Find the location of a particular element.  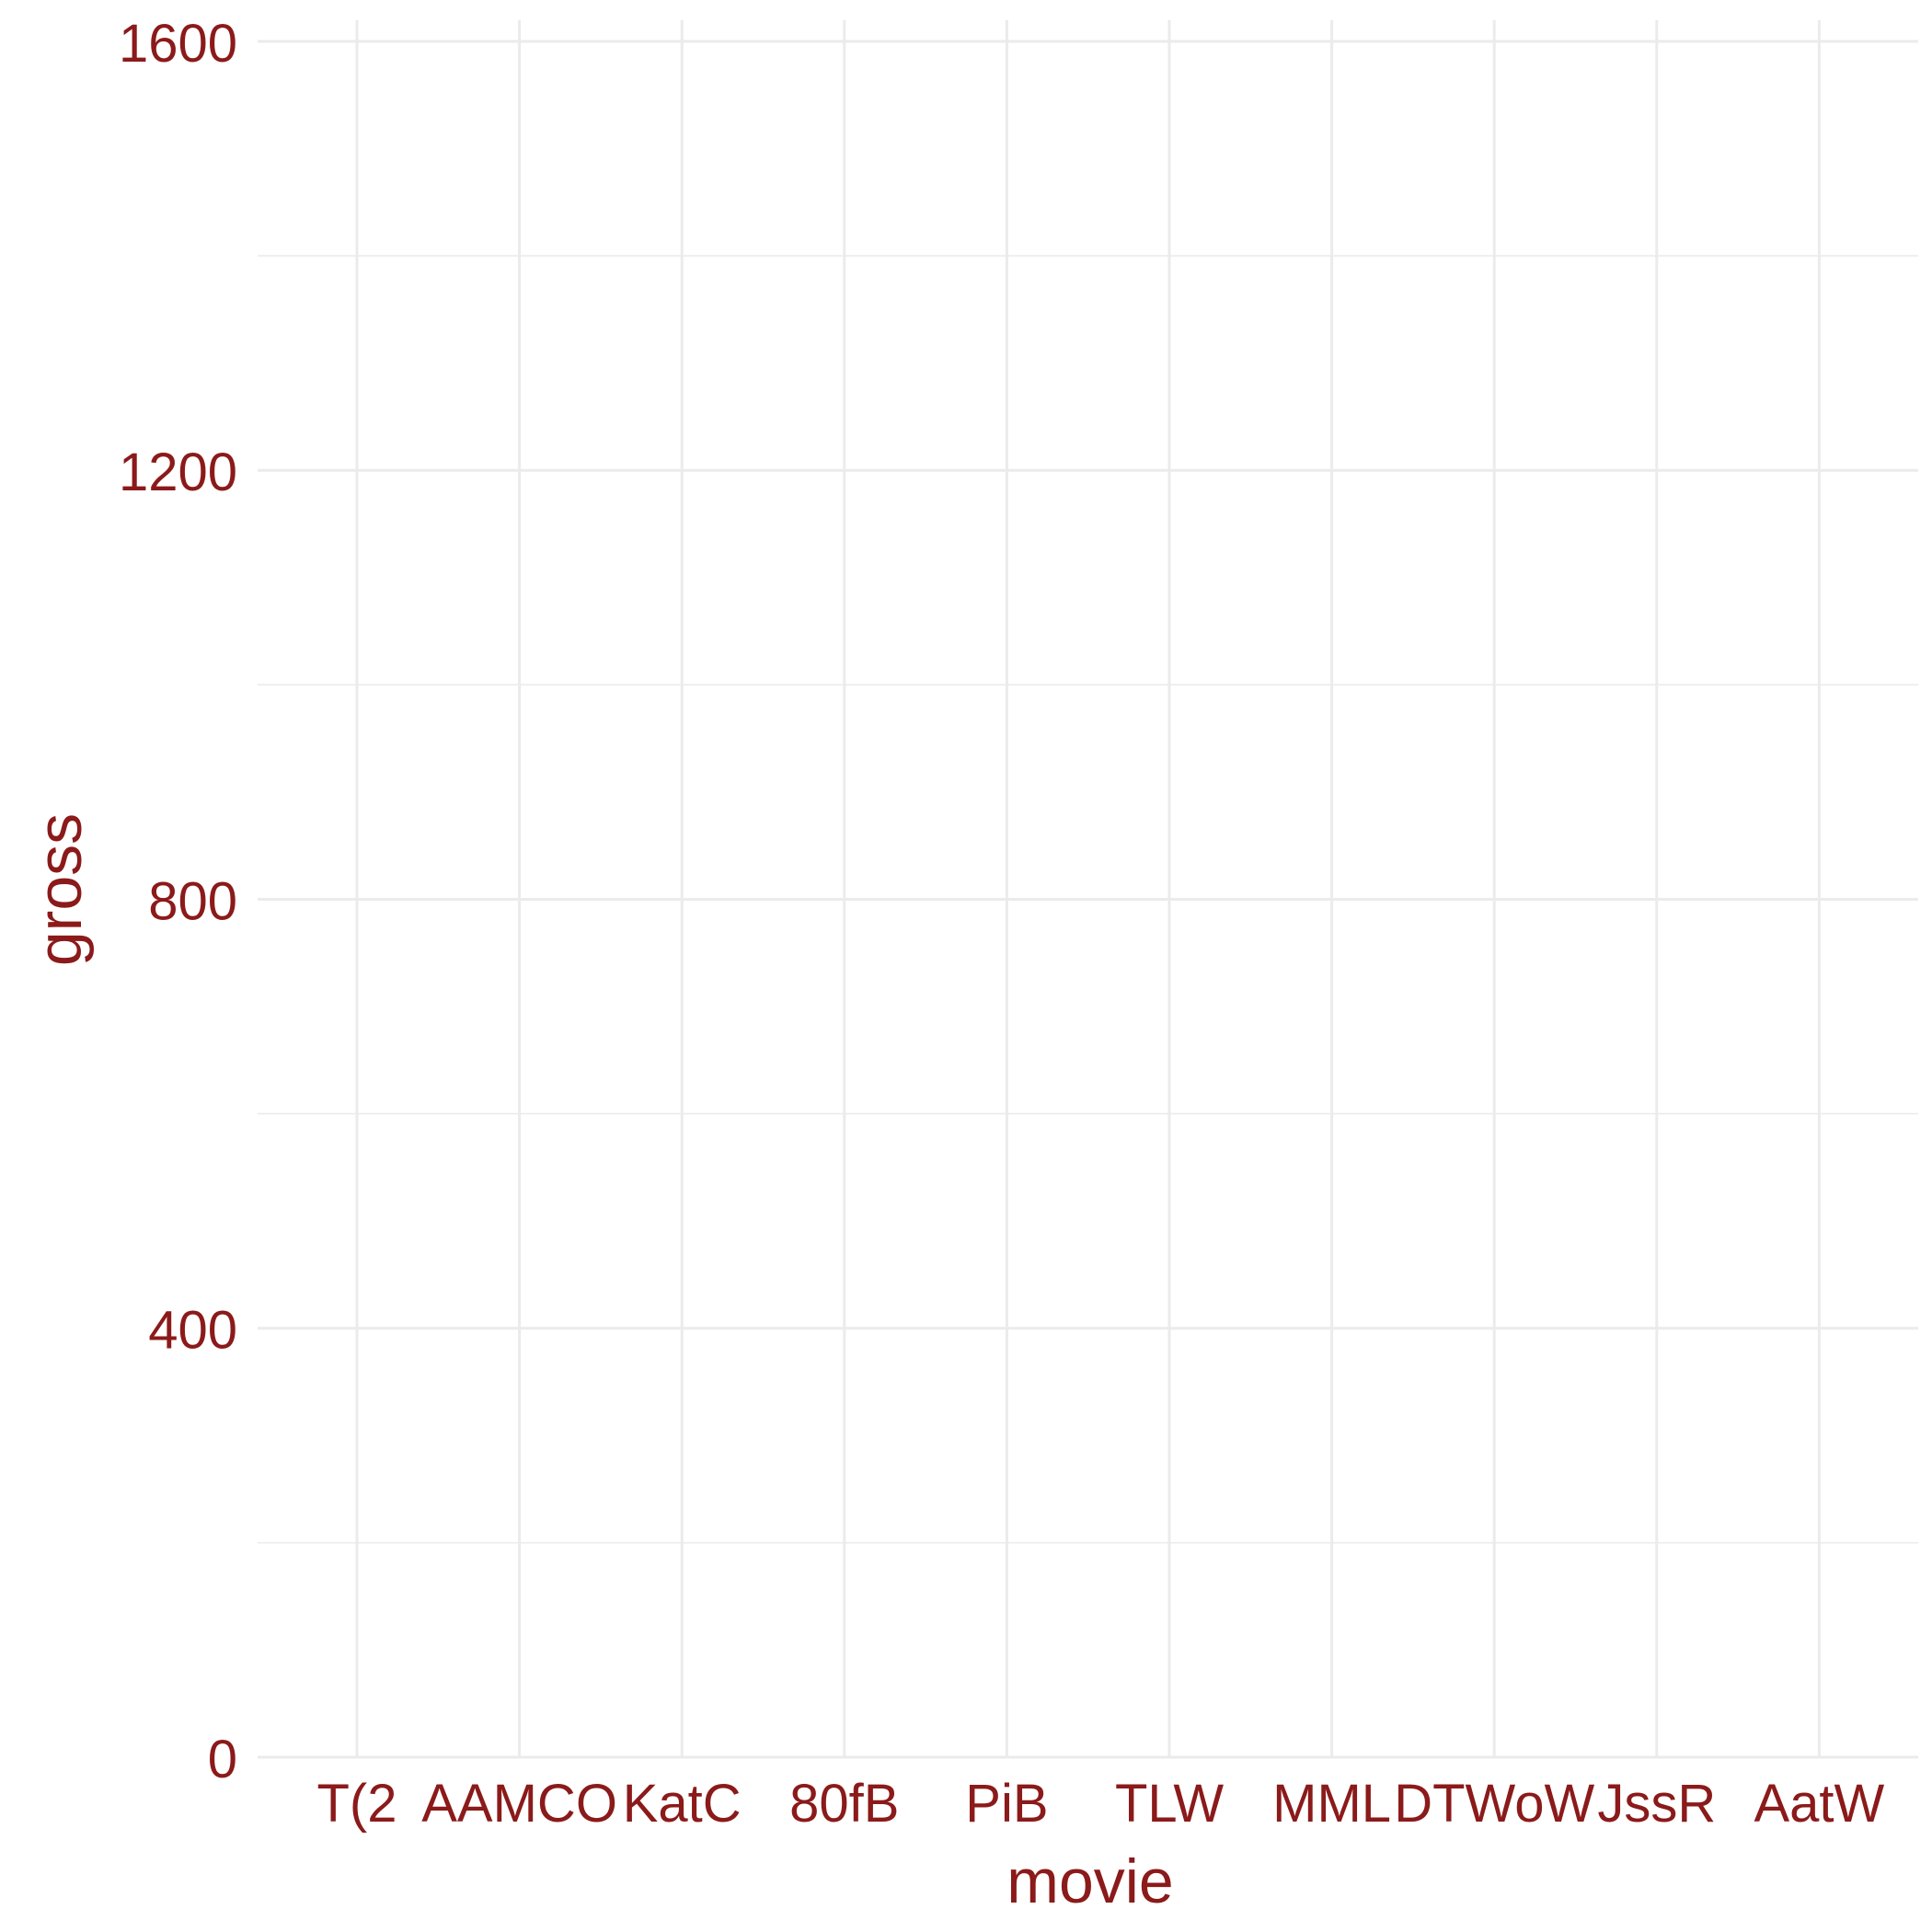

x-tick-label: AAMCO is located at coordinates (519, 1804).